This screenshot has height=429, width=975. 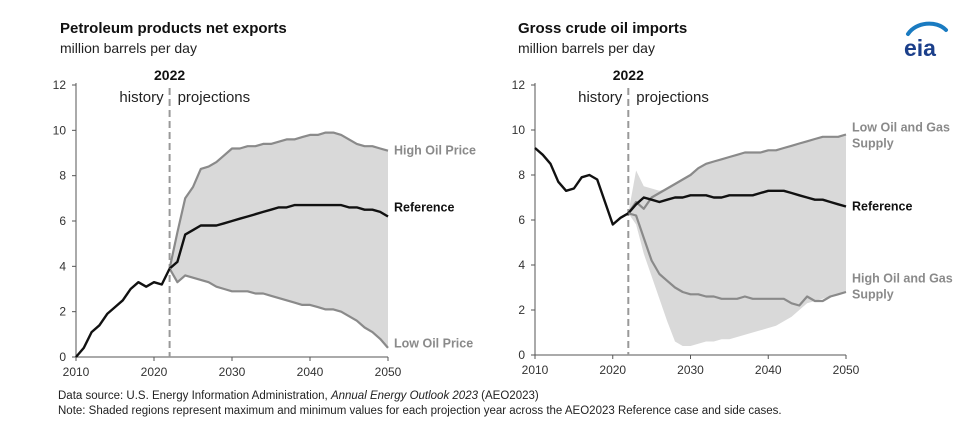 What do you see at coordinates (141, 97) in the screenshot?
I see `chart0-history-label: history` at bounding box center [141, 97].